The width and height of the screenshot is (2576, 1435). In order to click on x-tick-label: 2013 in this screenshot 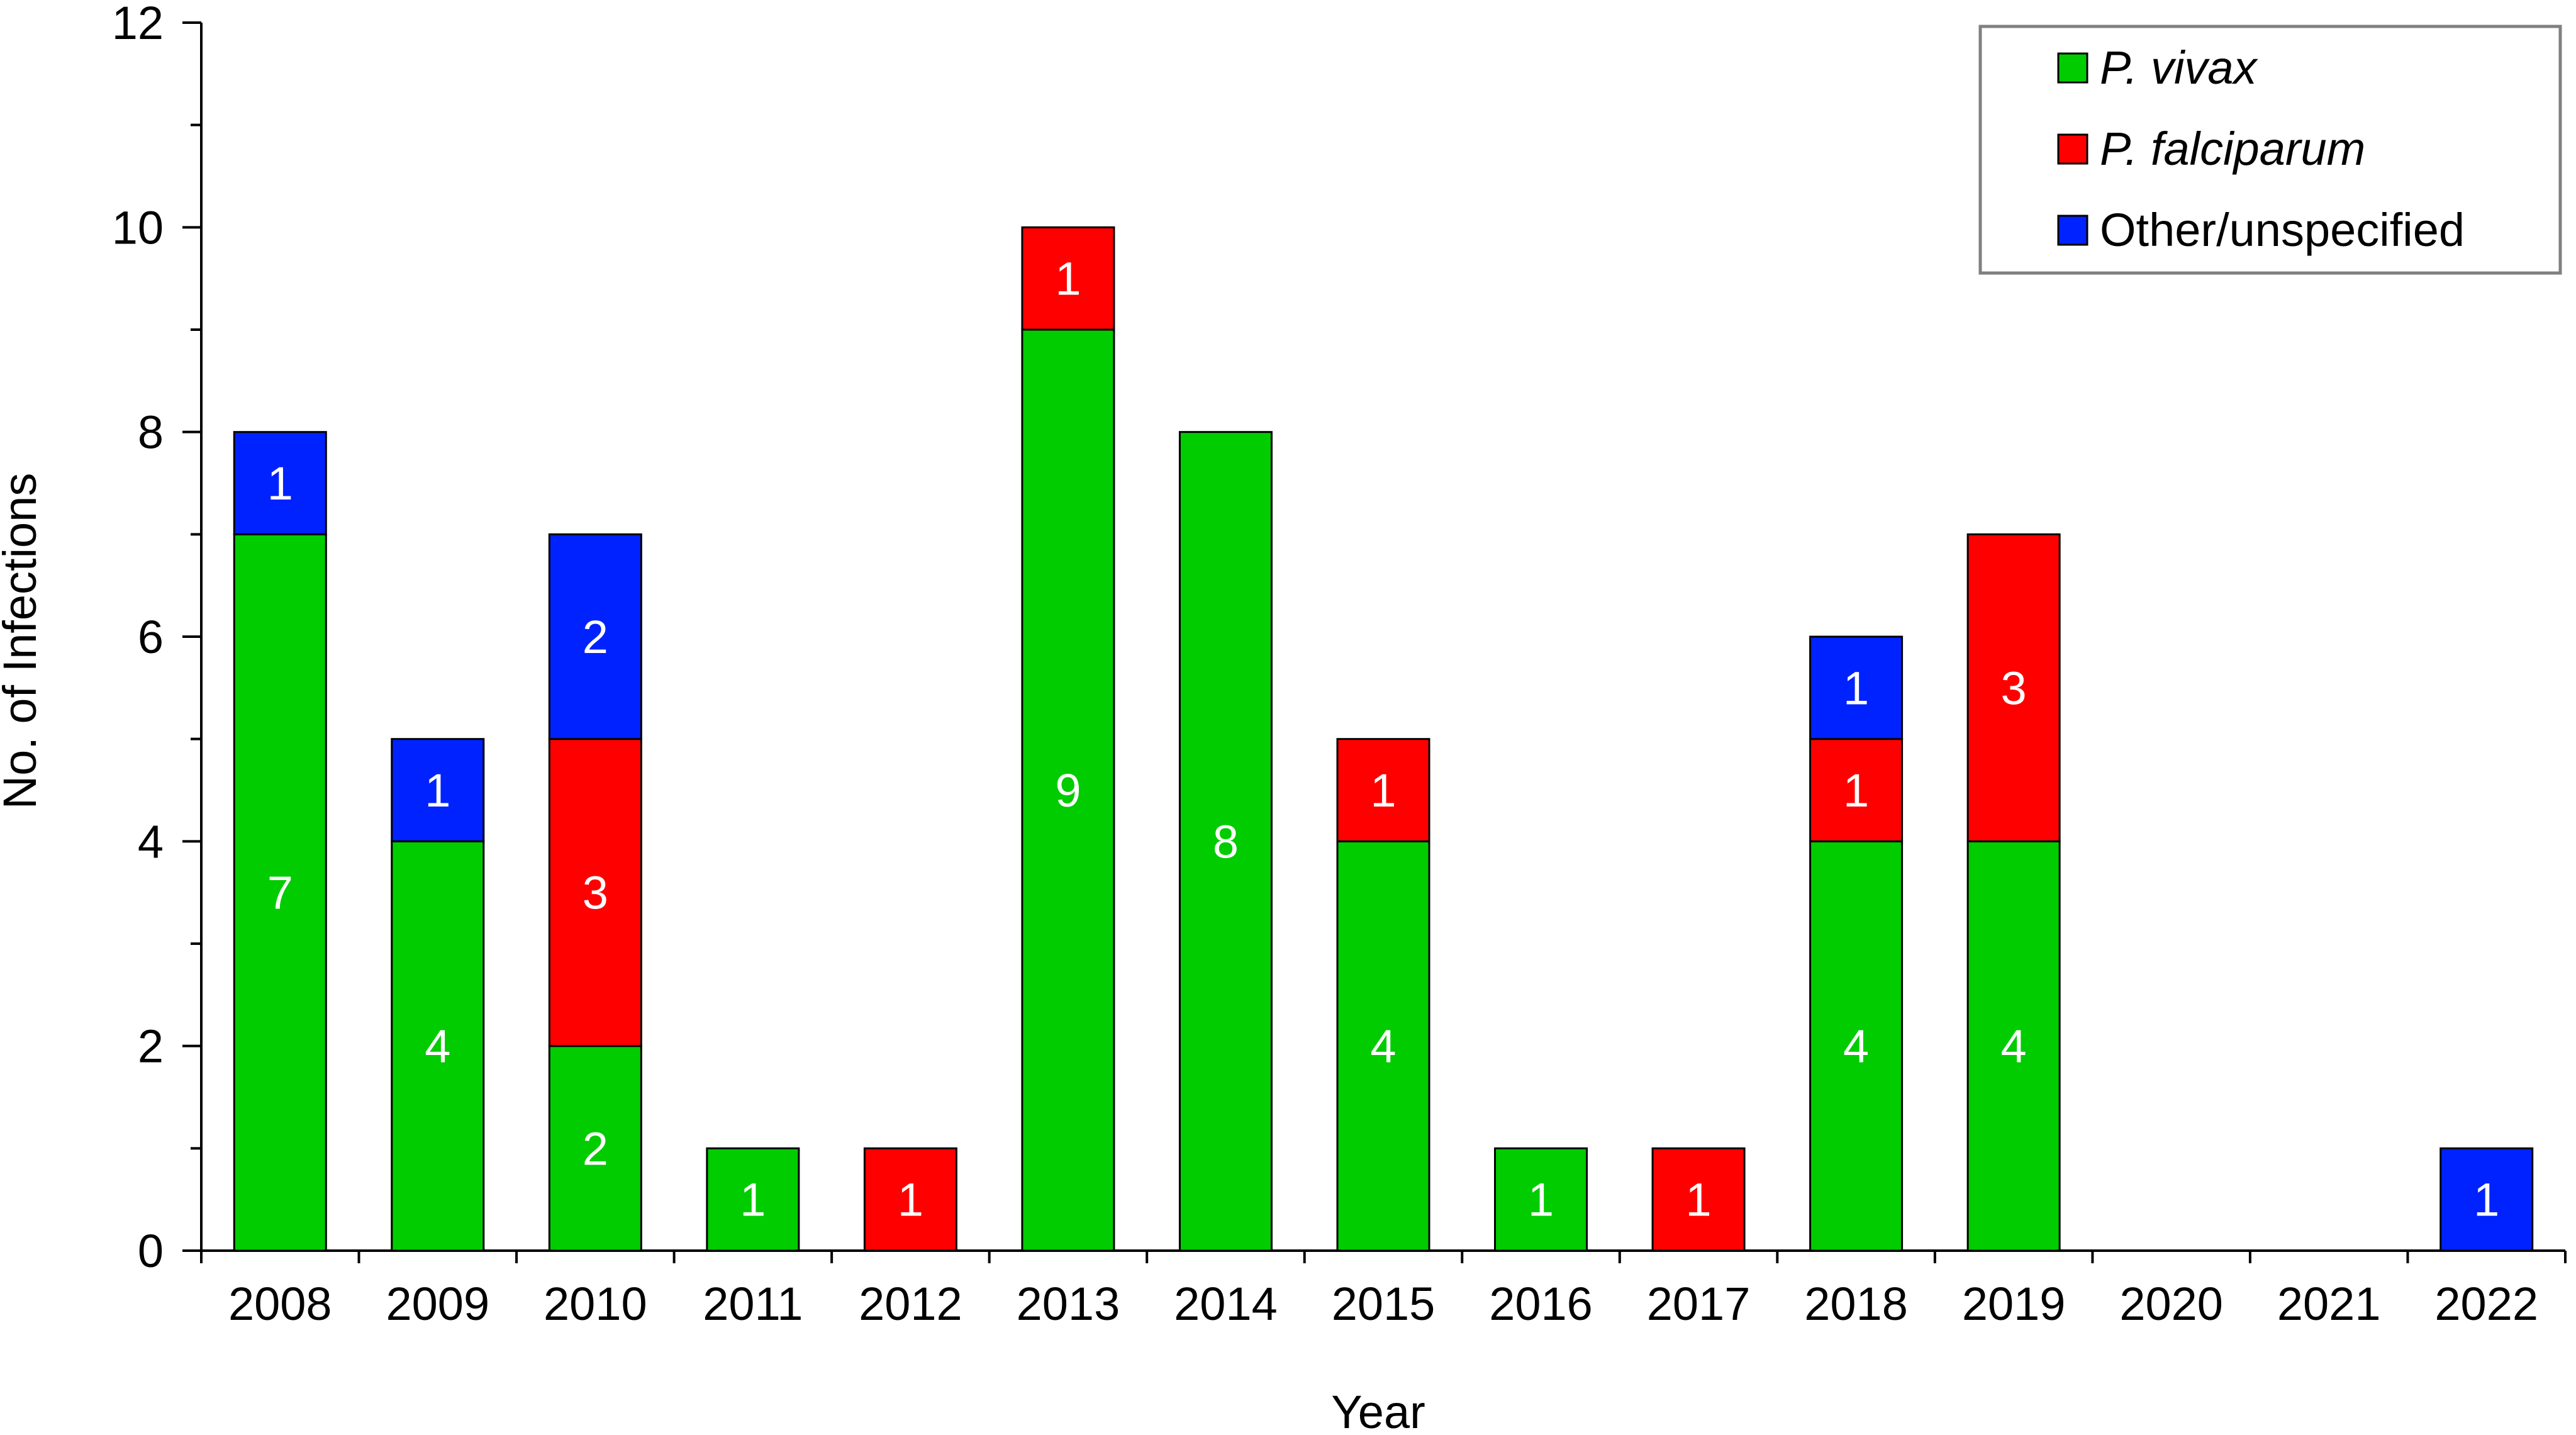, I will do `click(1068, 1304)`.